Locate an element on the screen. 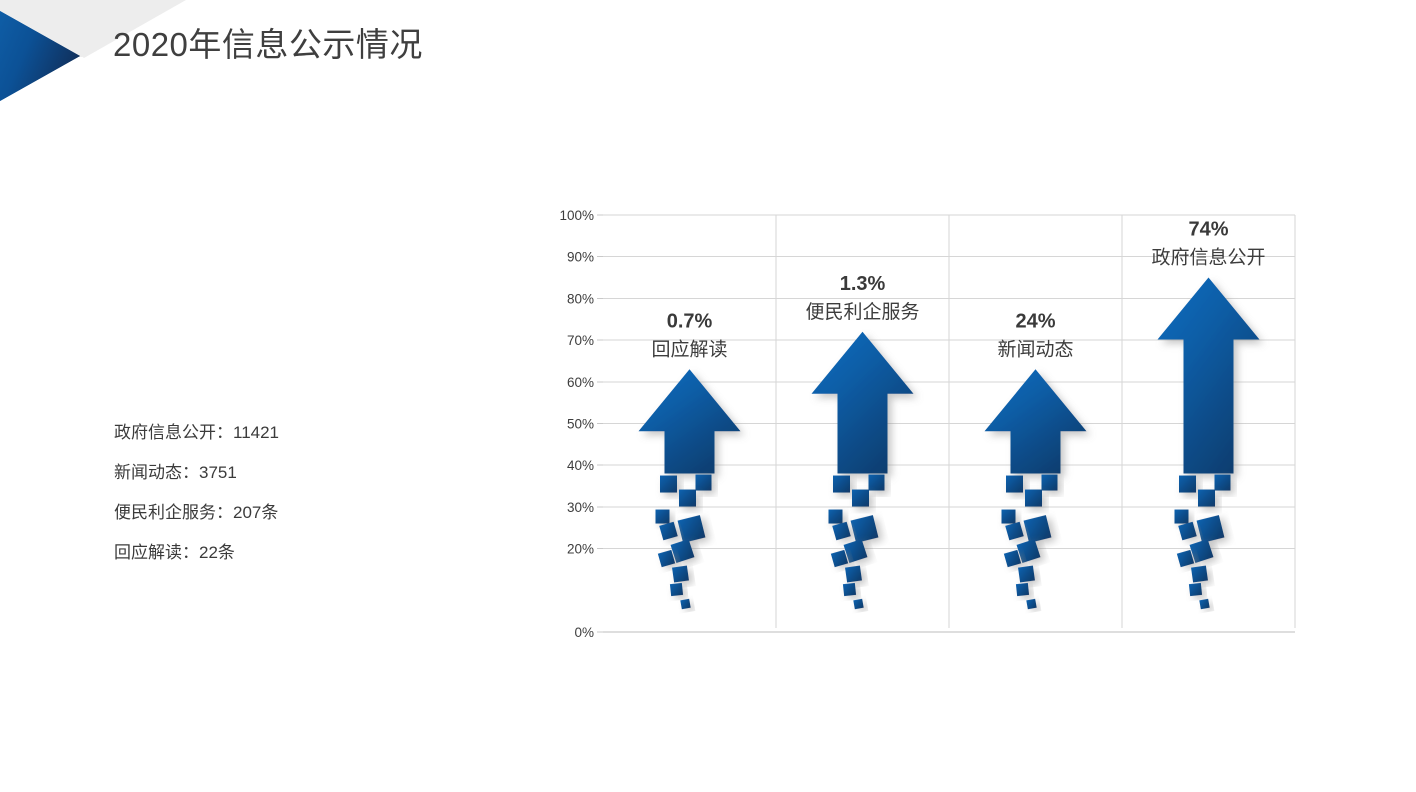  y-tick-label: 20% is located at coordinates (580, 549).